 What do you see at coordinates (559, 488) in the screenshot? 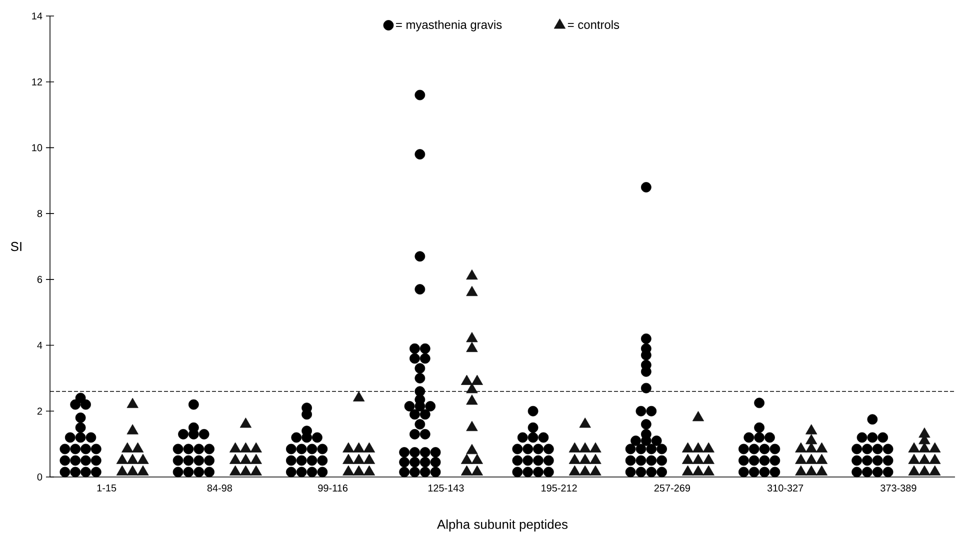
I see `x-tick-label: 195-212` at bounding box center [559, 488].